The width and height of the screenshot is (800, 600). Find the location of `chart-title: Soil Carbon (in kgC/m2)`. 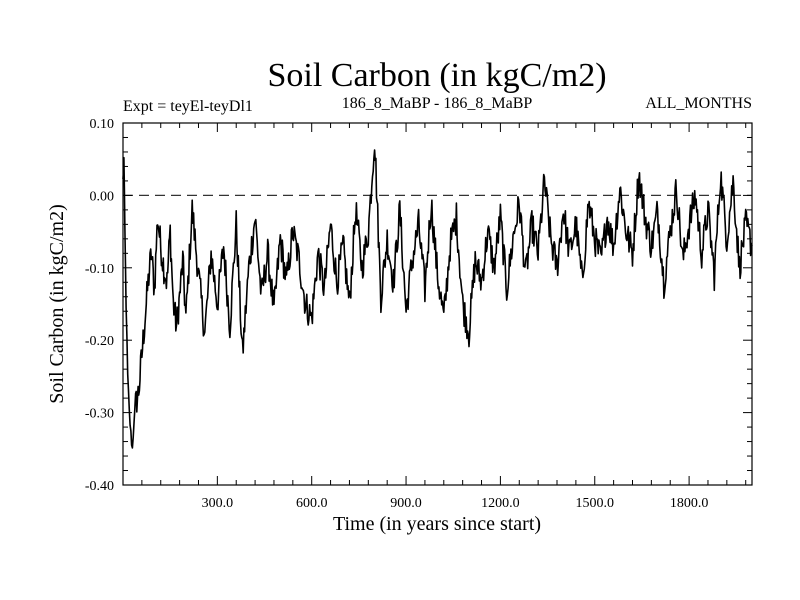

chart-title: Soil Carbon (in kgC/m2) is located at coordinates (436, 75).